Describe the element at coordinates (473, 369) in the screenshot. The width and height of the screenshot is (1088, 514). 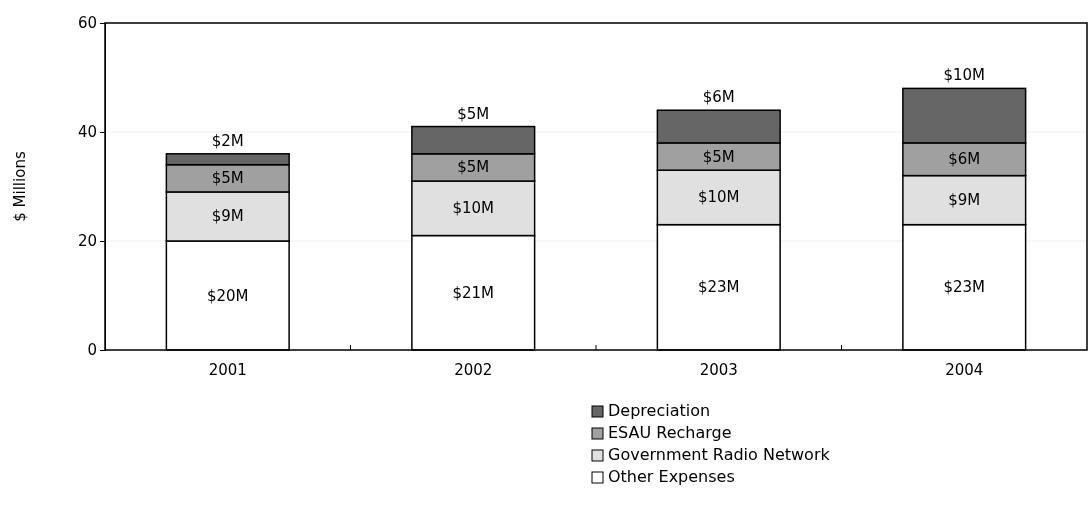
I see `x-tick-label: 2002` at that location.